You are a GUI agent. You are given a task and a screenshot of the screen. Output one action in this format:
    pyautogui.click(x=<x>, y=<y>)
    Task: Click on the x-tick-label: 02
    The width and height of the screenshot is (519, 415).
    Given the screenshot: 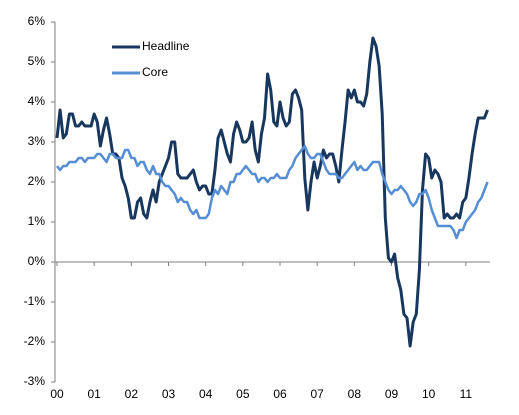 What is the action you would take?
    pyautogui.click(x=132, y=394)
    